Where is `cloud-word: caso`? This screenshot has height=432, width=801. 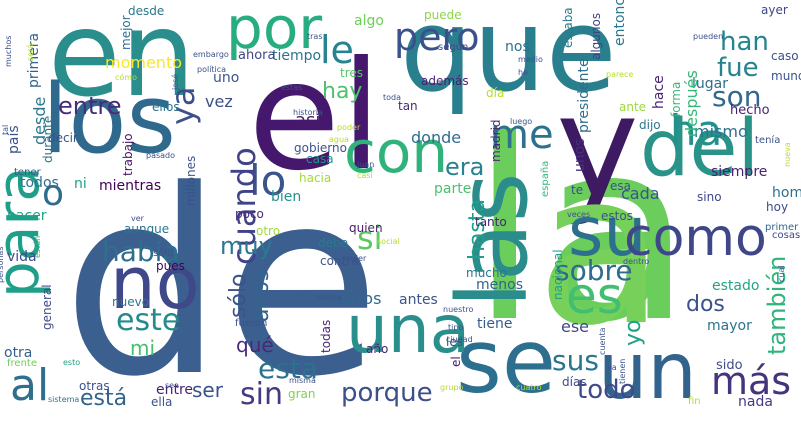 cloud-word: caso is located at coordinates (785, 56).